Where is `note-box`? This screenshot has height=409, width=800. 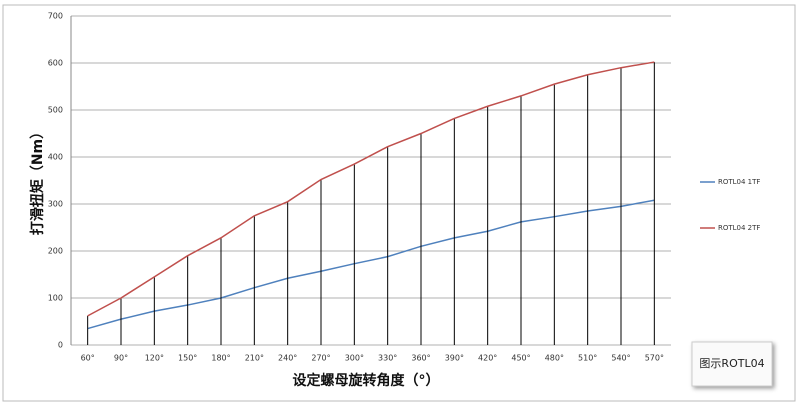 note-box is located at coordinates (732, 364).